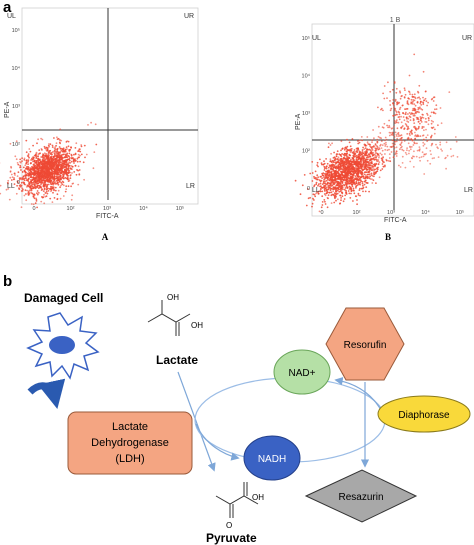 The height and width of the screenshot is (545, 474). Describe the element at coordinates (143, 208) in the screenshot. I see `x-tick-label: 10⁴` at that location.